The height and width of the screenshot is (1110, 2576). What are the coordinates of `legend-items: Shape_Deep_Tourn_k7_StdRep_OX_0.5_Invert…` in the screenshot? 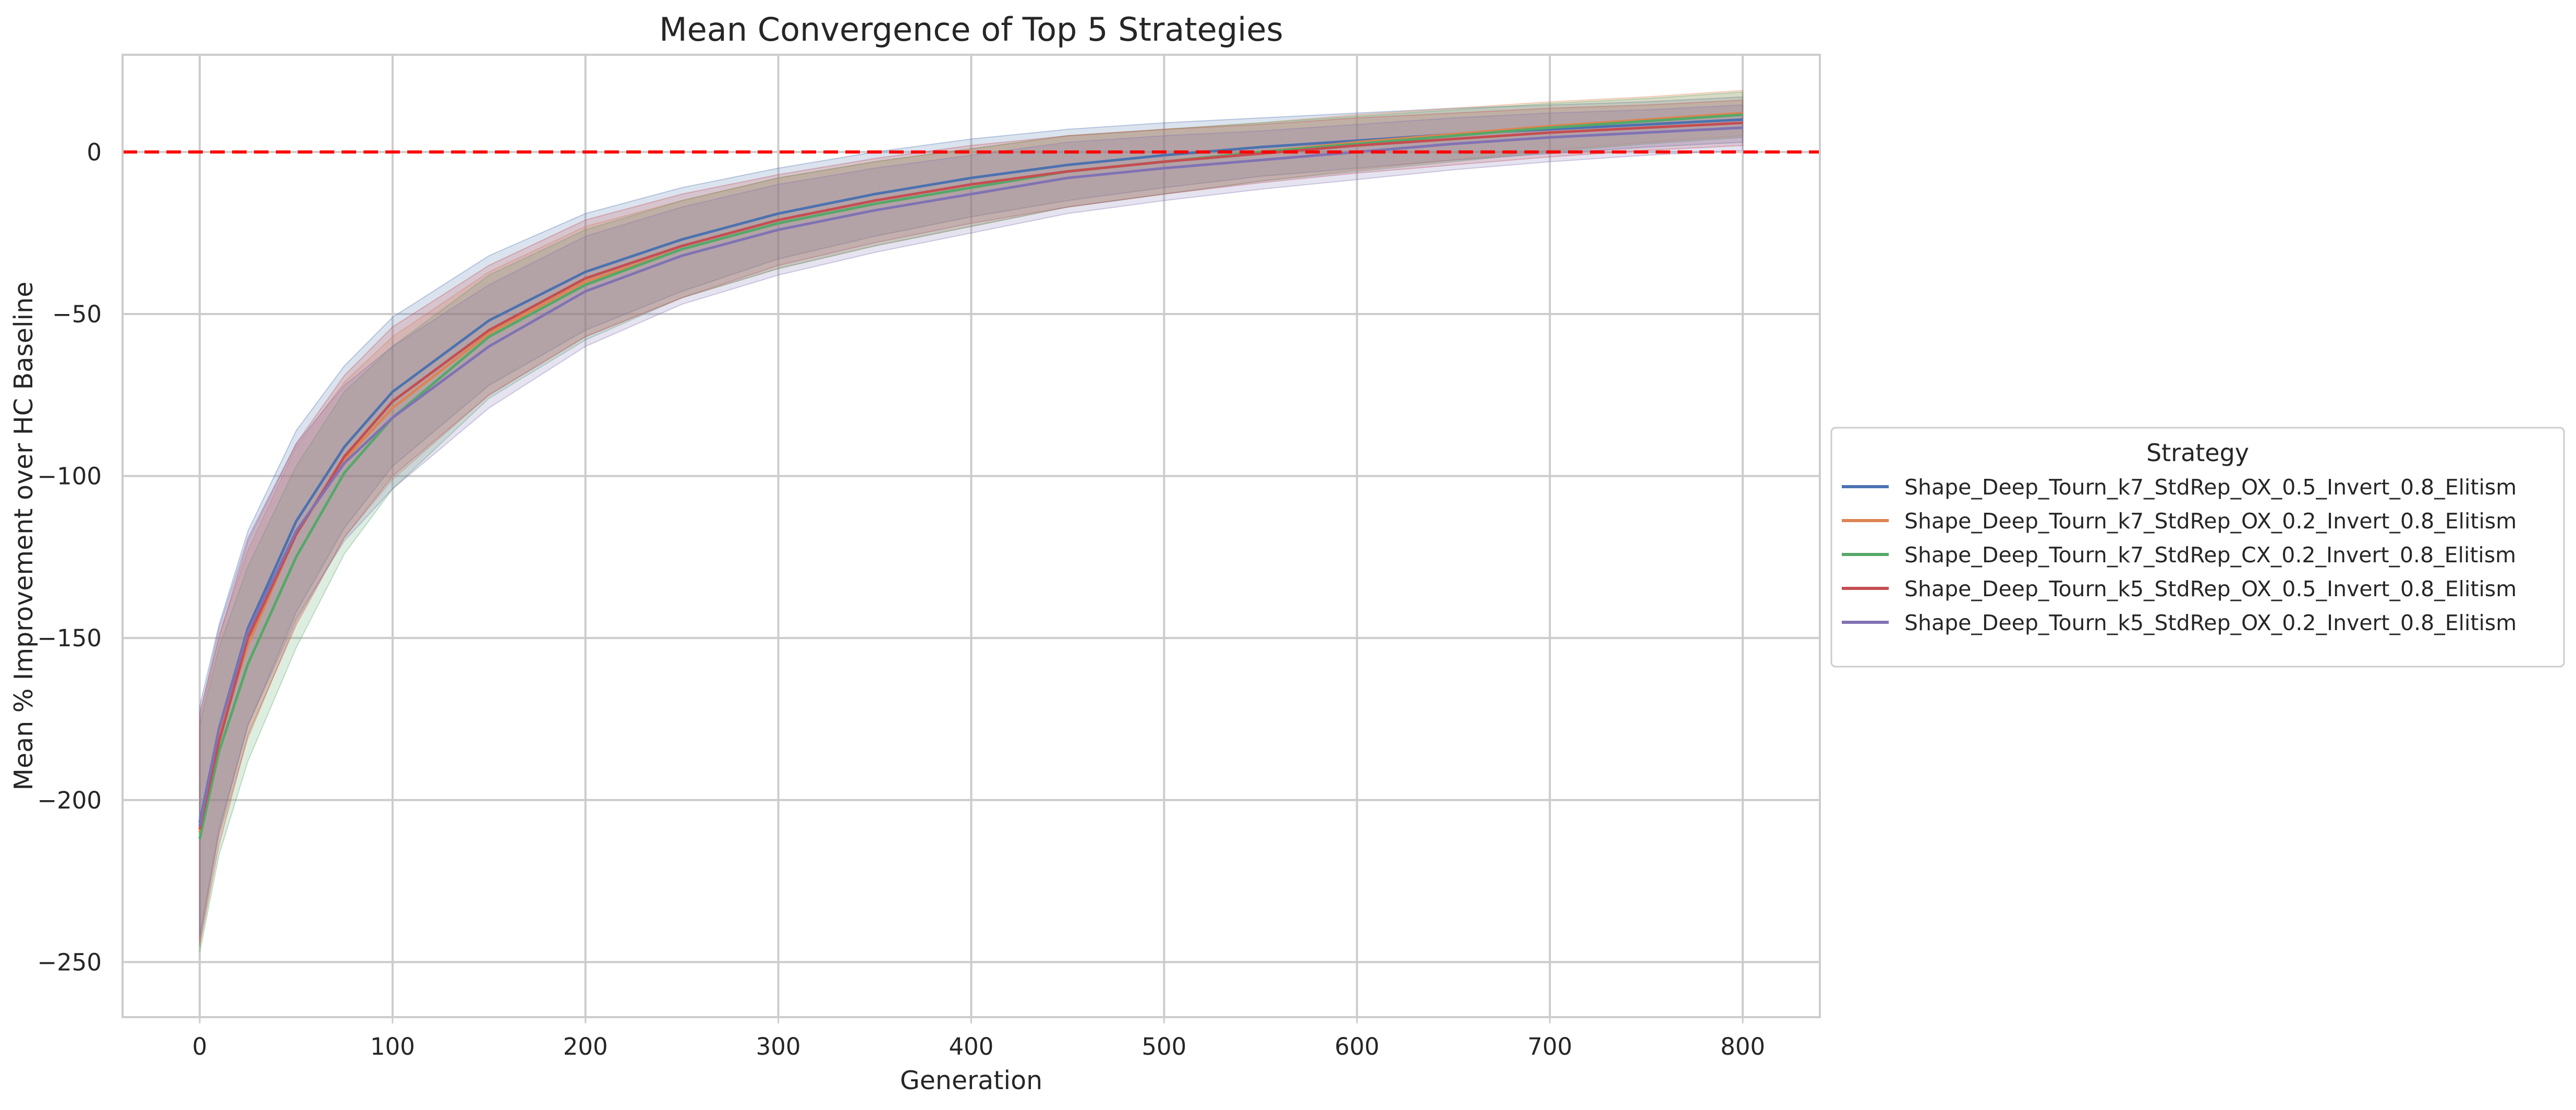 It's located at (2179, 555).